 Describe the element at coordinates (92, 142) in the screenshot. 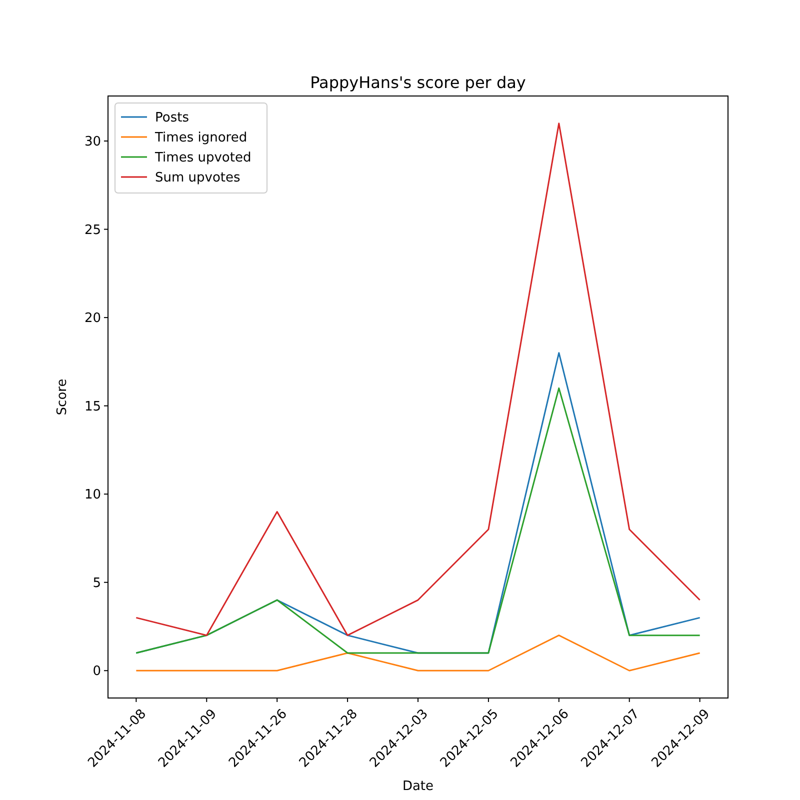

I see `y-tick-label: 30` at that location.